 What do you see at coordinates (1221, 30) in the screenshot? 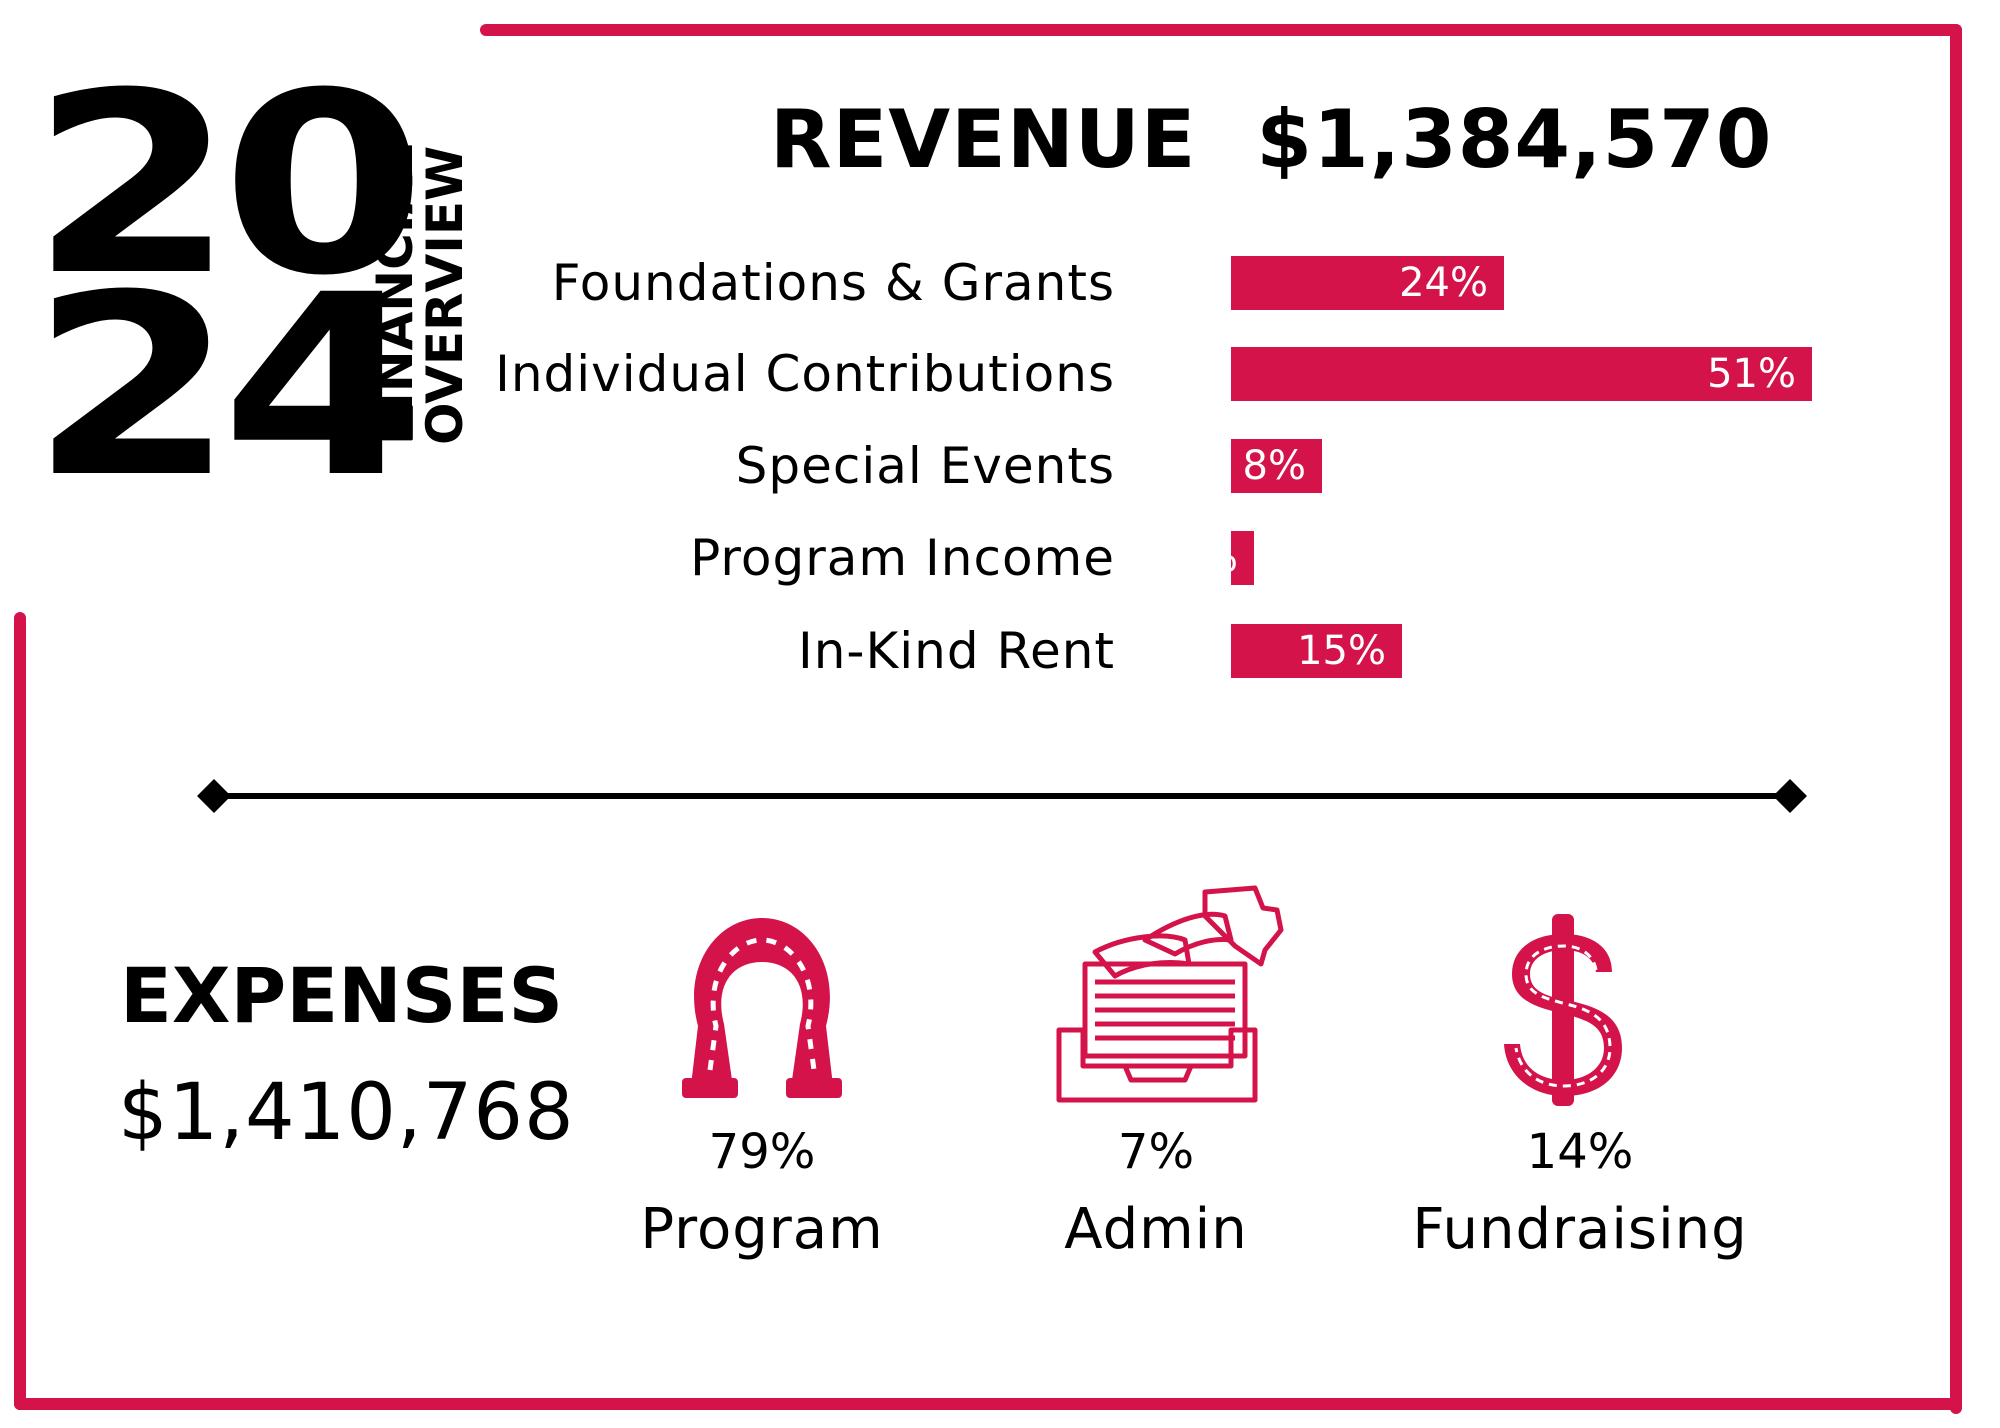
I see `frame-top-line` at bounding box center [1221, 30].